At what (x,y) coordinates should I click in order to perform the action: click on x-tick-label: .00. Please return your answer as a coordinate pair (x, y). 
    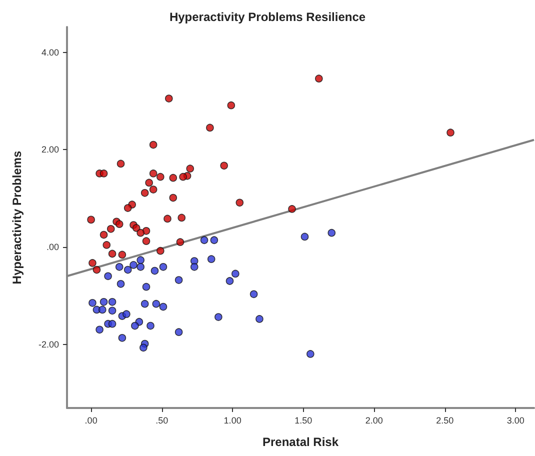
    Looking at the image, I should click on (91, 421).